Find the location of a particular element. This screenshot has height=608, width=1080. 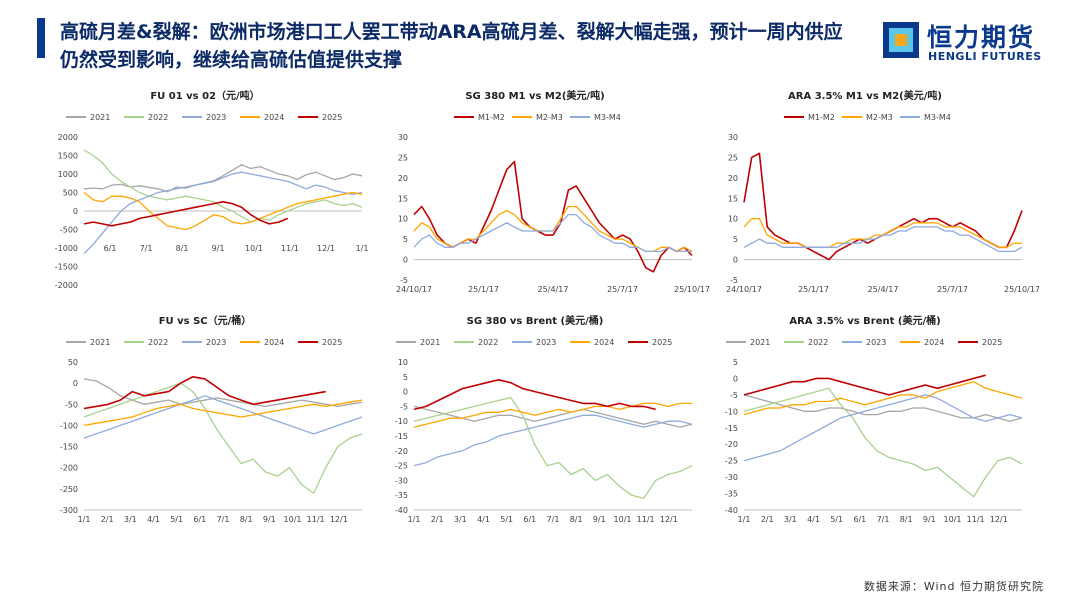

legend-label-2021: 2021 is located at coordinates (760, 342).